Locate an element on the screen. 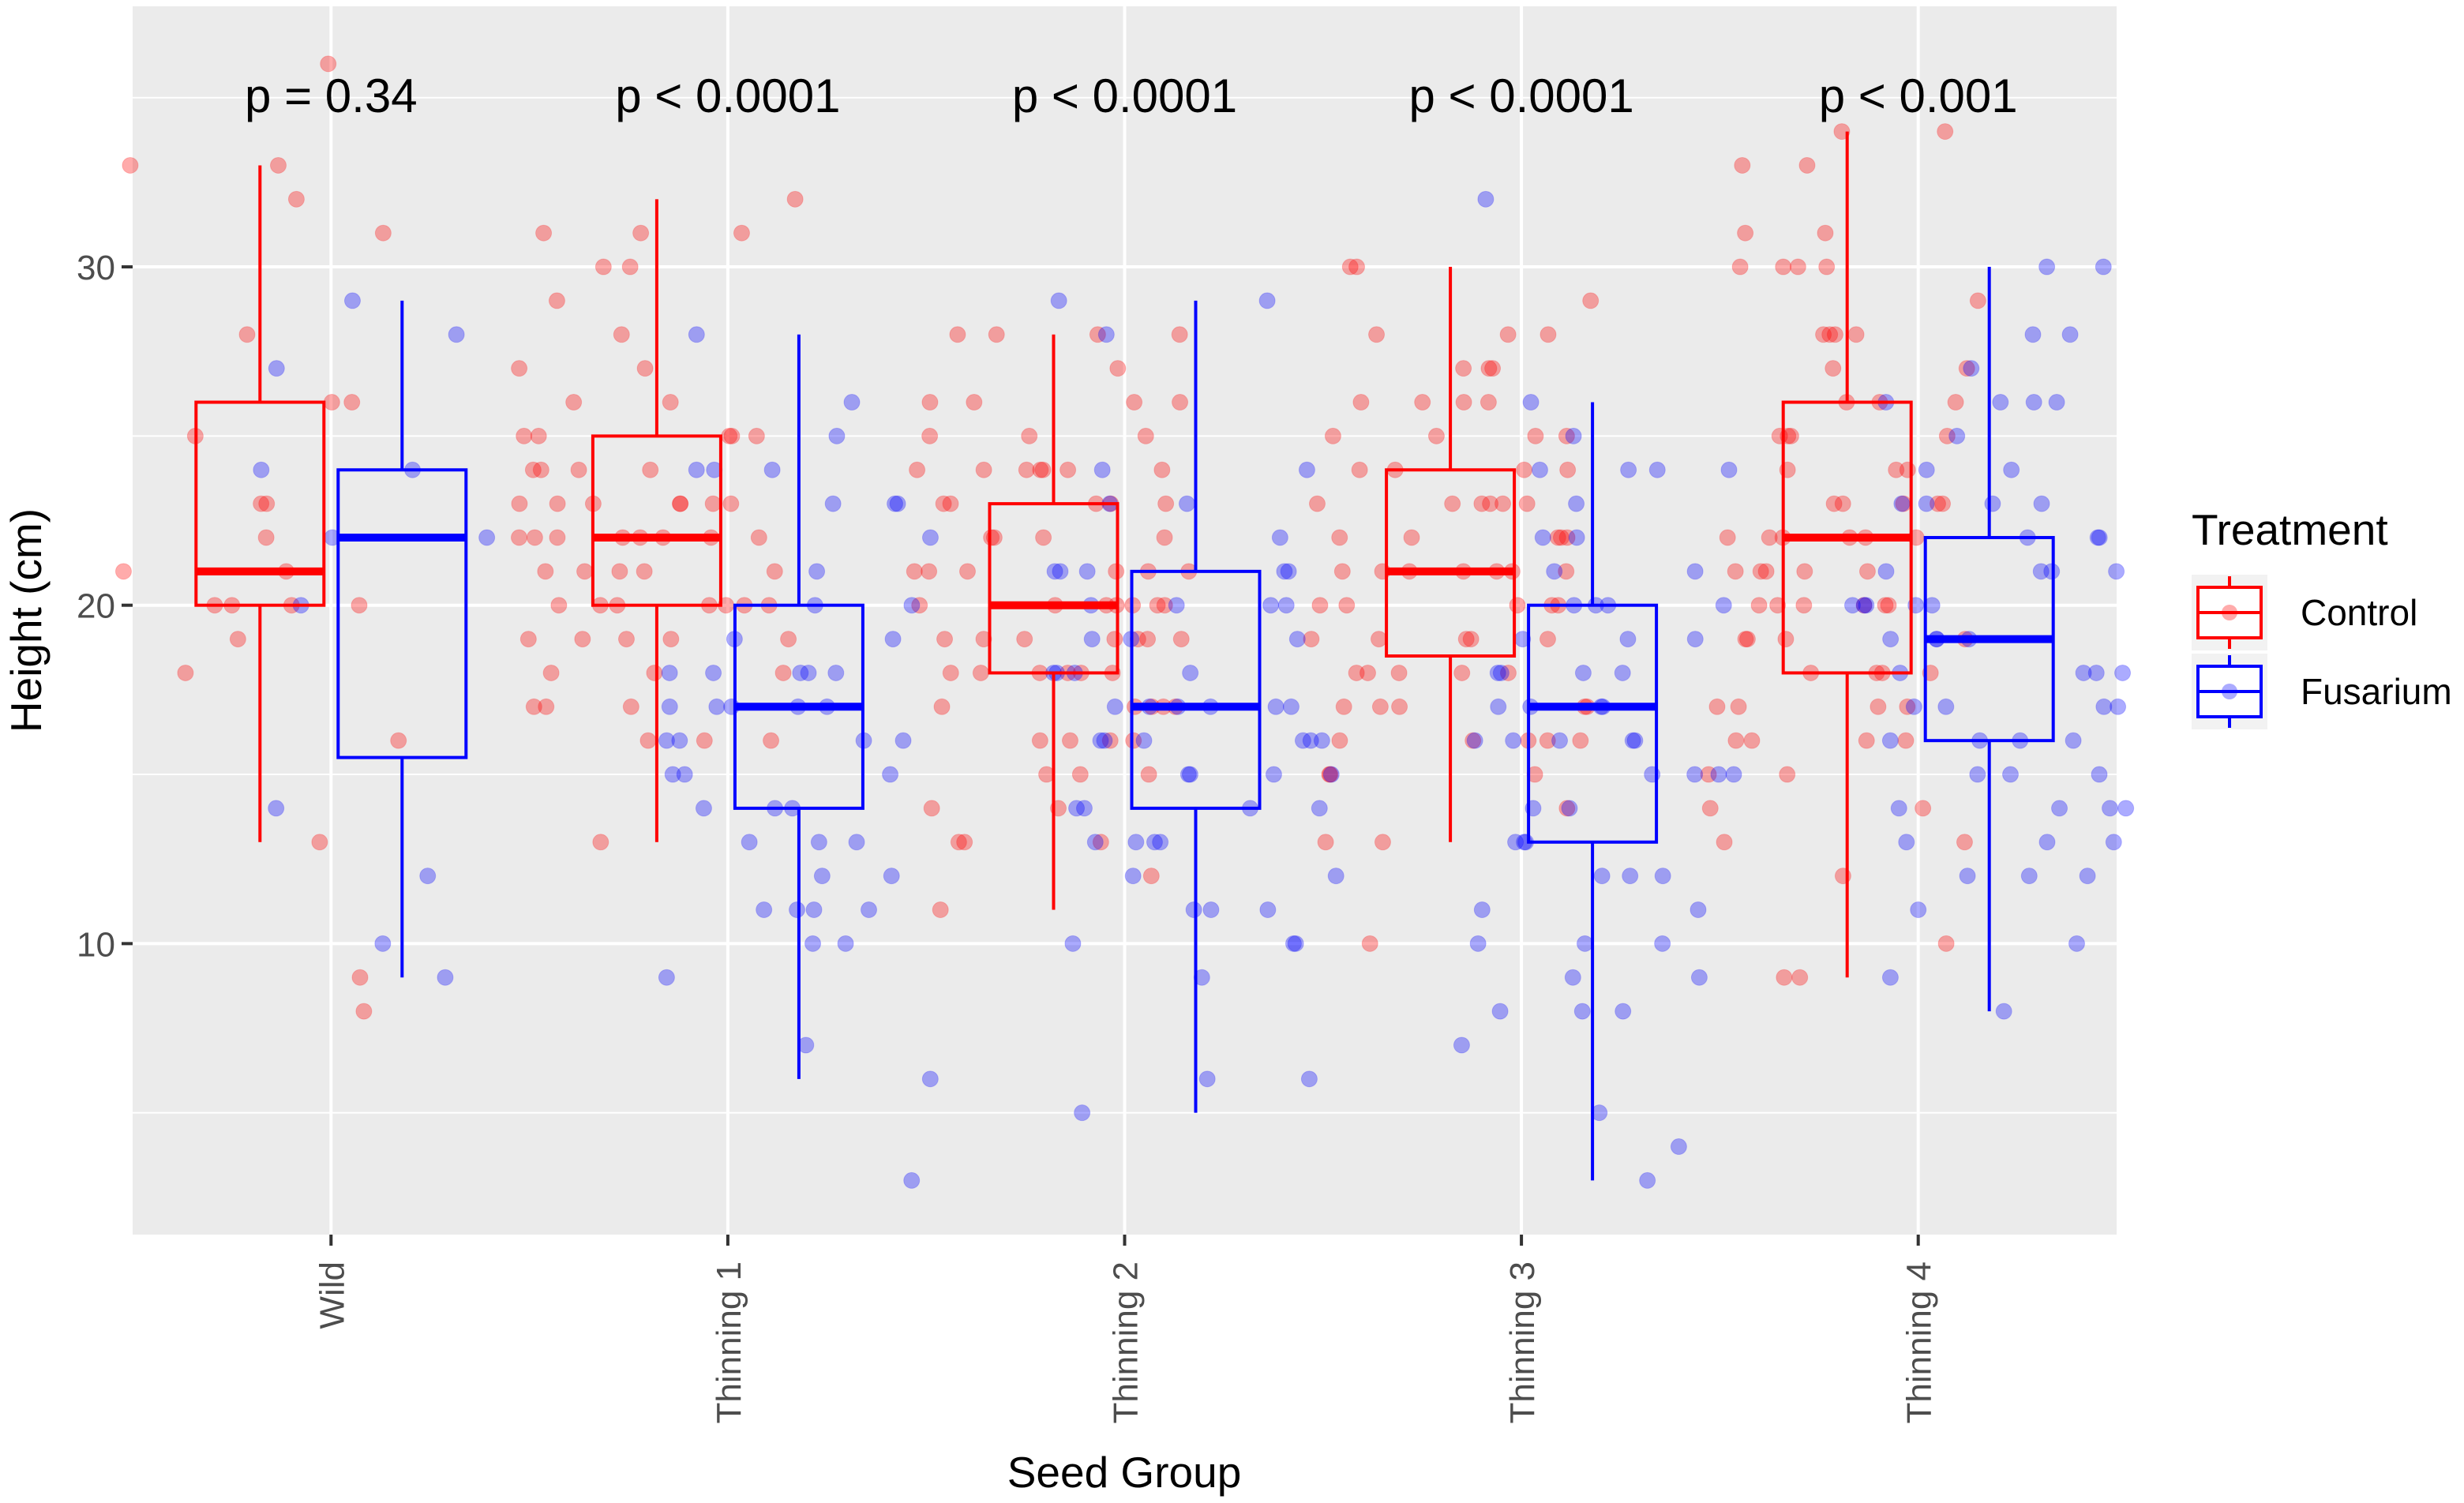 The image size is (2464, 1503). y-tick-label: 30 is located at coordinates (96, 268).